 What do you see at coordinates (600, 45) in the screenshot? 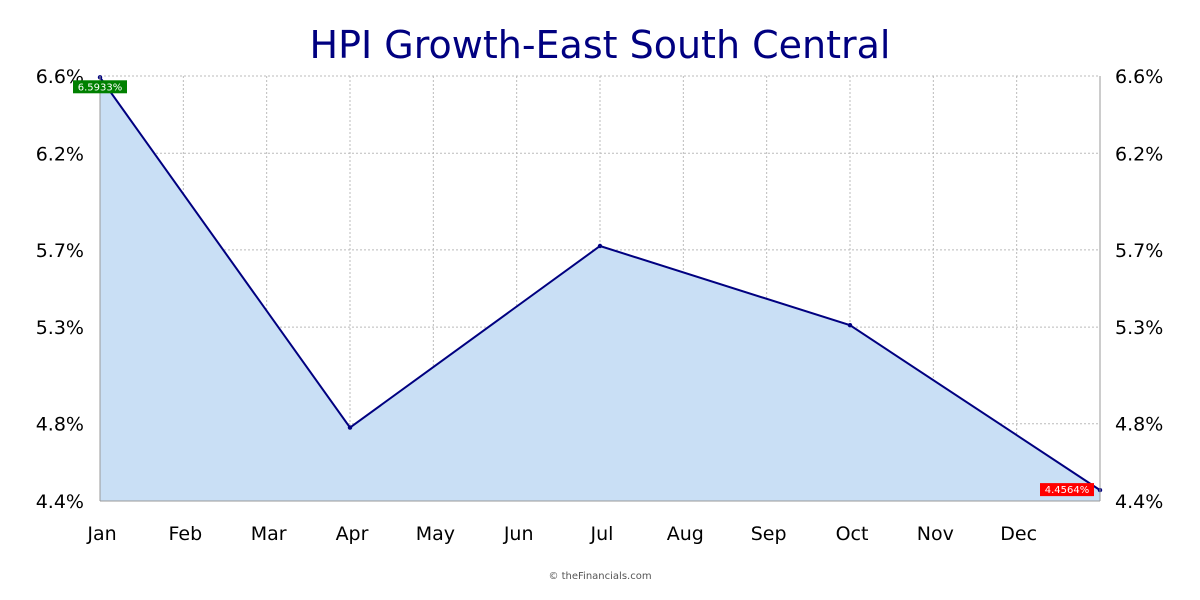
I see `chart-title: HPI Growth-East South Central` at bounding box center [600, 45].